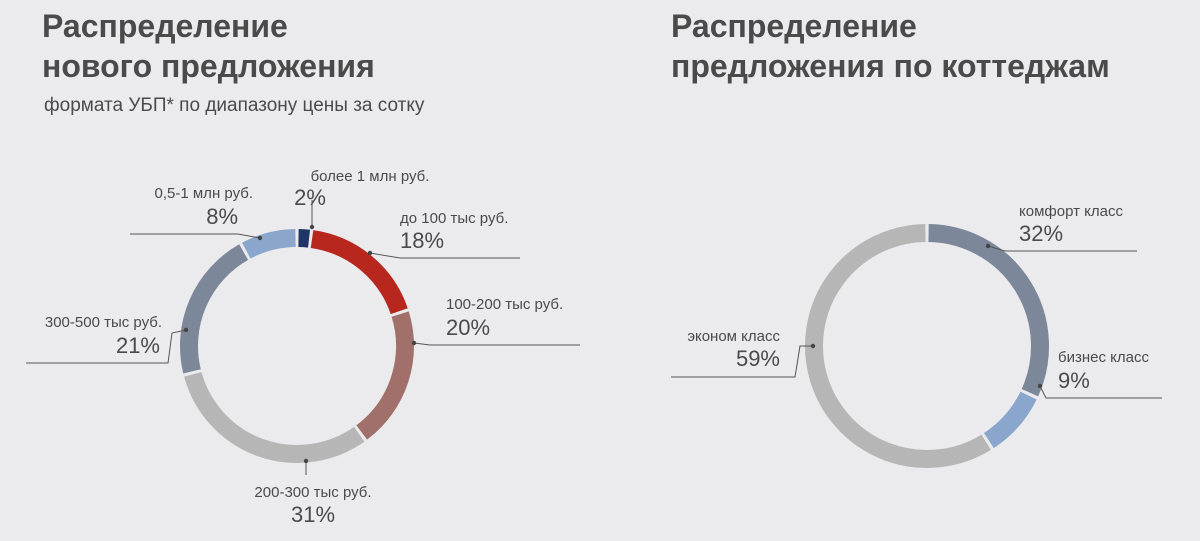 The height and width of the screenshot is (541, 1200). What do you see at coordinates (204, 193) in the screenshot?
I see `donut1-label-5: 0,5-1 млн руб.` at bounding box center [204, 193].